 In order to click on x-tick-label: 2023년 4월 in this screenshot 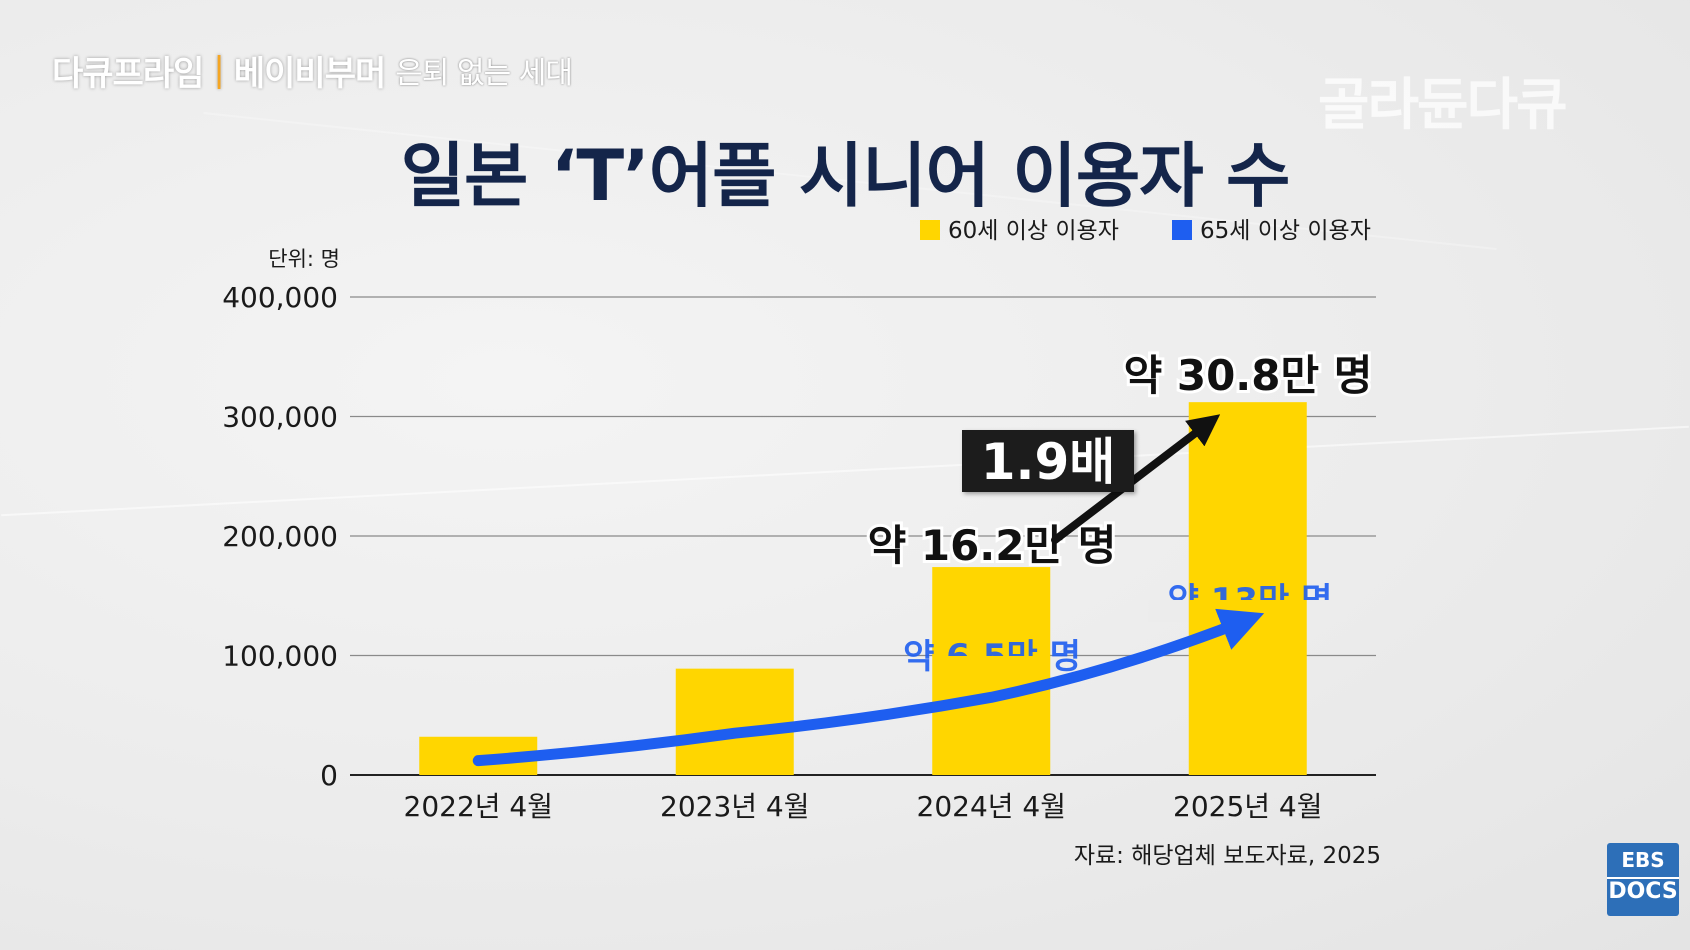, I will do `click(735, 806)`.